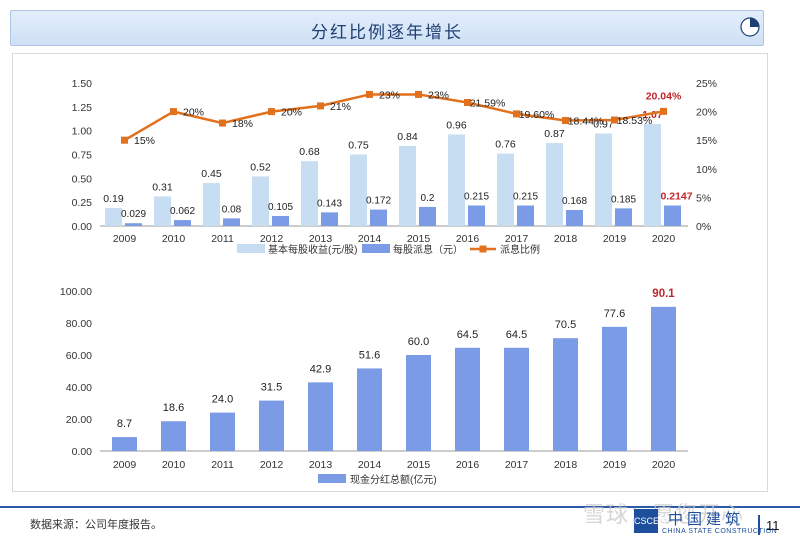  I want to click on x-axis-tick: 2011, so click(222, 239).